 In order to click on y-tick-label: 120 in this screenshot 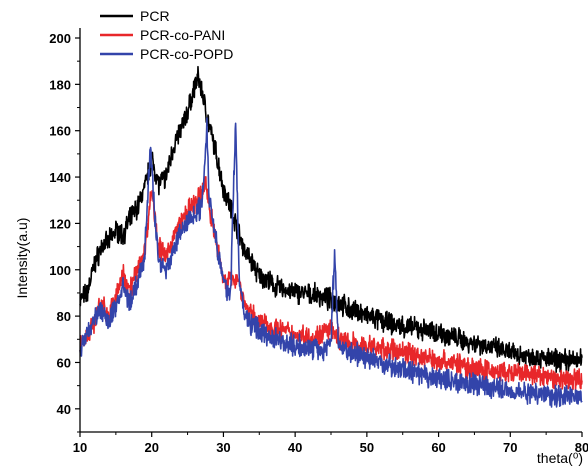, I will do `click(60, 223)`.